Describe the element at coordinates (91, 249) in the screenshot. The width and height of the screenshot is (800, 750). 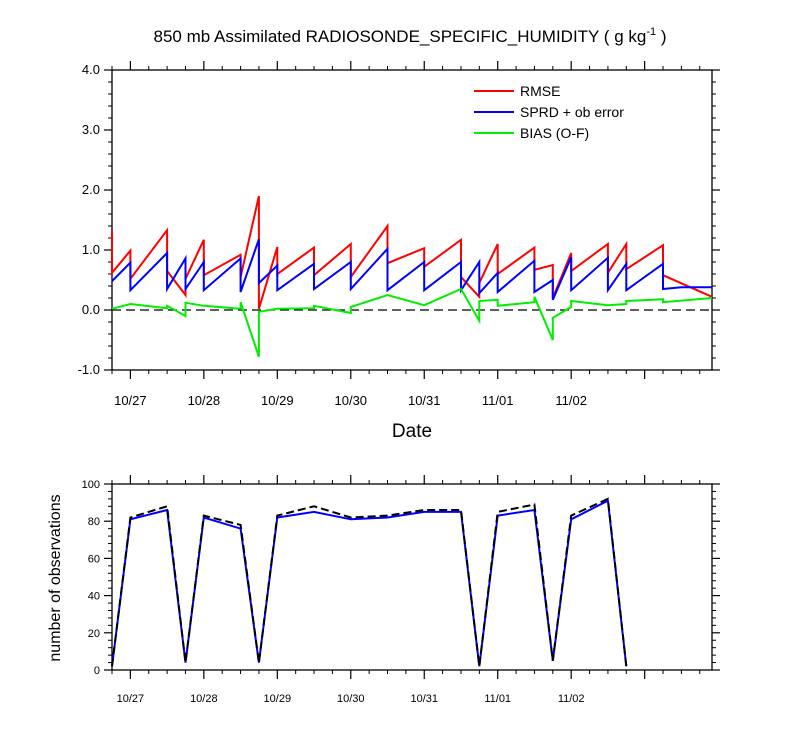
I see `y-tick-label: 1.0` at that location.